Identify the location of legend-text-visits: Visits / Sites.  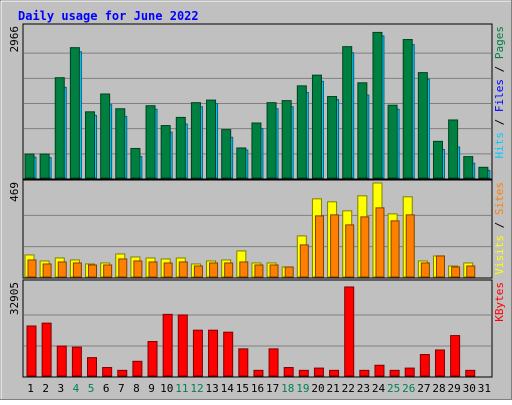
(499, 228).